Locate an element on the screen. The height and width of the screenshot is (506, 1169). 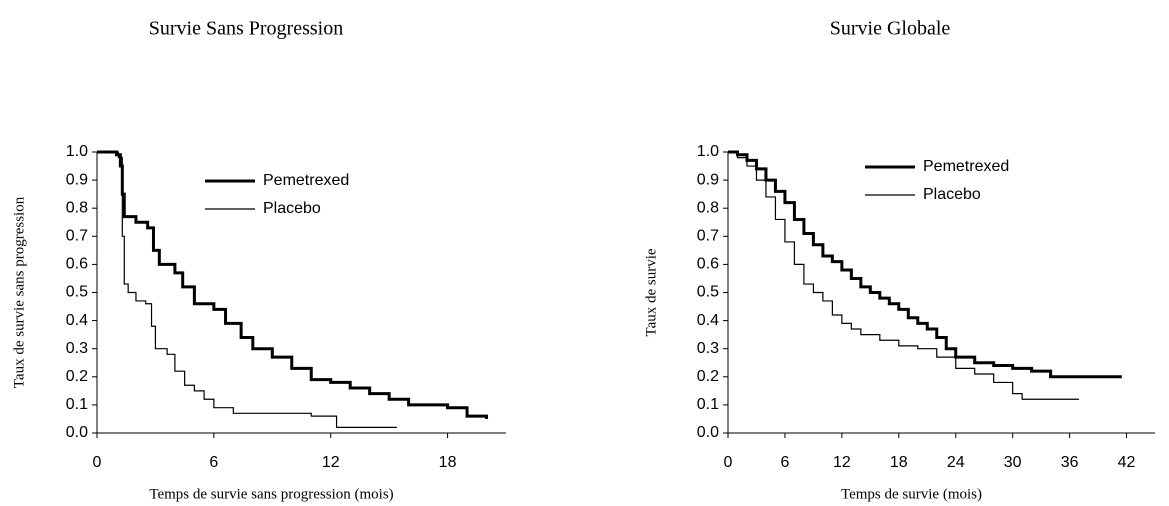
x-axis-label: Temps de survie sans progression (mois) is located at coordinates (271, 494).